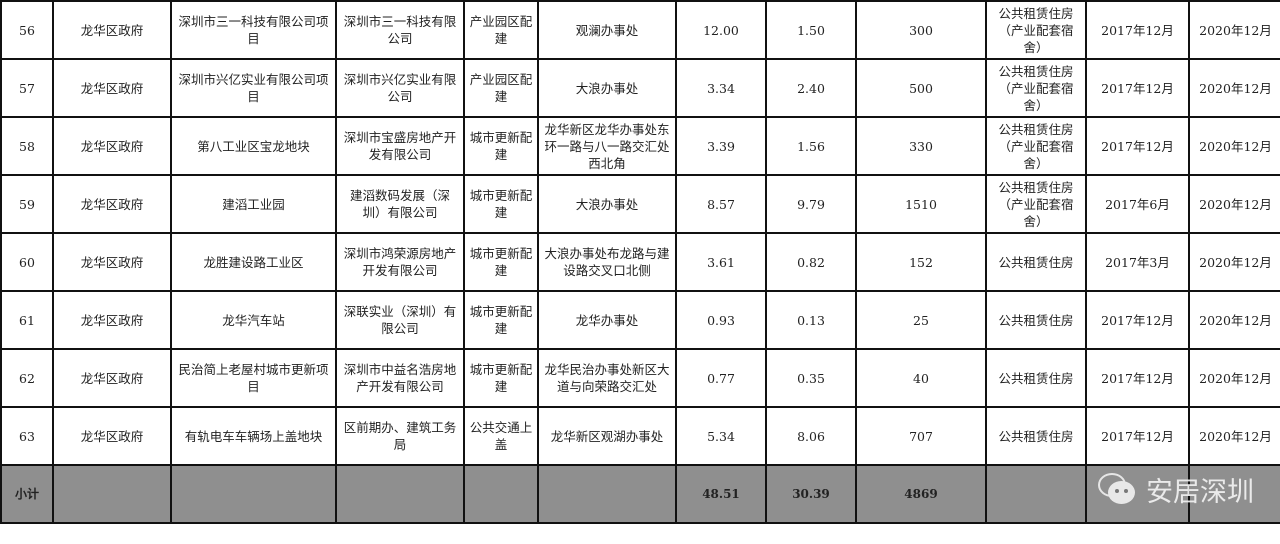 This screenshot has height=544, width=1280. Describe the element at coordinates (721, 378) in the screenshot. I see `cell-area-a: 0.77` at that location.